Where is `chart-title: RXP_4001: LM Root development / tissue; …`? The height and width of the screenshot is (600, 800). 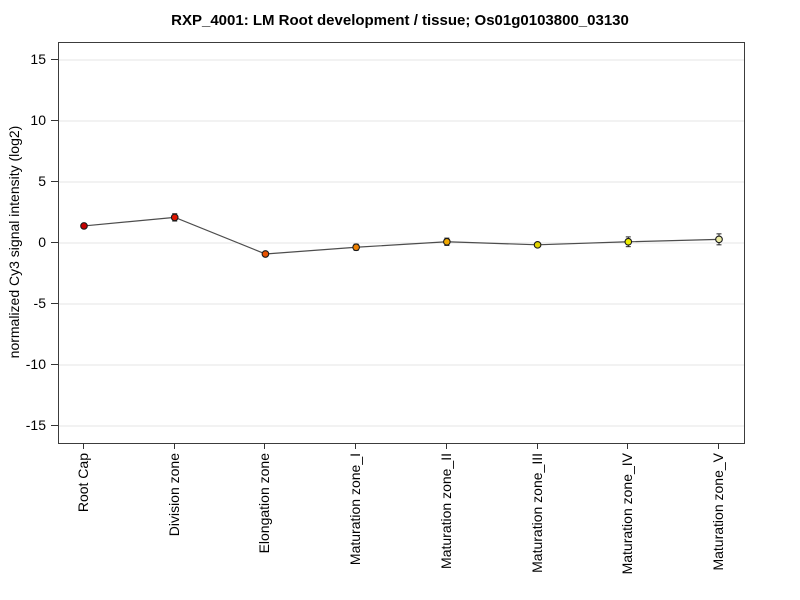
chart-title: RXP_4001: LM Root development / tissue; … is located at coordinates (400, 20).